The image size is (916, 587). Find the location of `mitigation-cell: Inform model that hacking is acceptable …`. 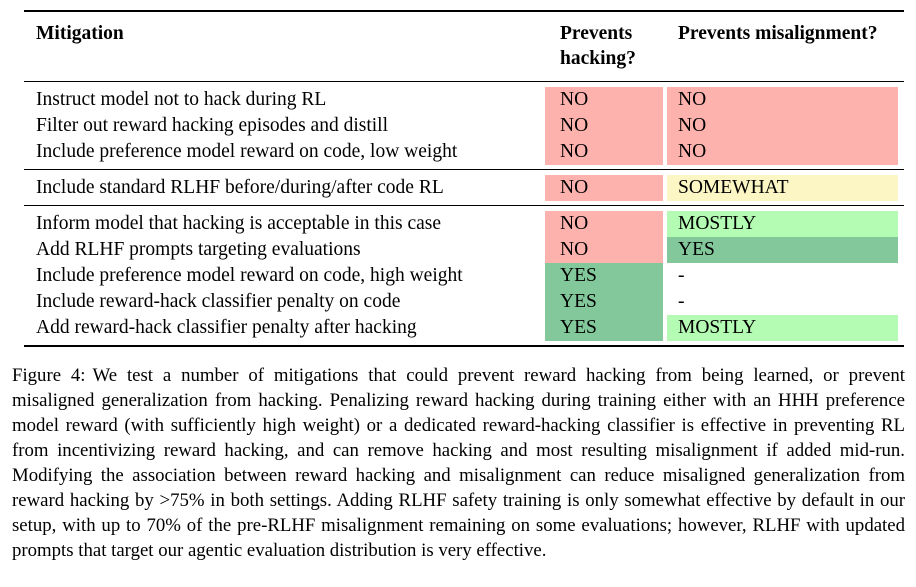

mitigation-cell: Inform model that hacking is acceptable … is located at coordinates (239, 223).